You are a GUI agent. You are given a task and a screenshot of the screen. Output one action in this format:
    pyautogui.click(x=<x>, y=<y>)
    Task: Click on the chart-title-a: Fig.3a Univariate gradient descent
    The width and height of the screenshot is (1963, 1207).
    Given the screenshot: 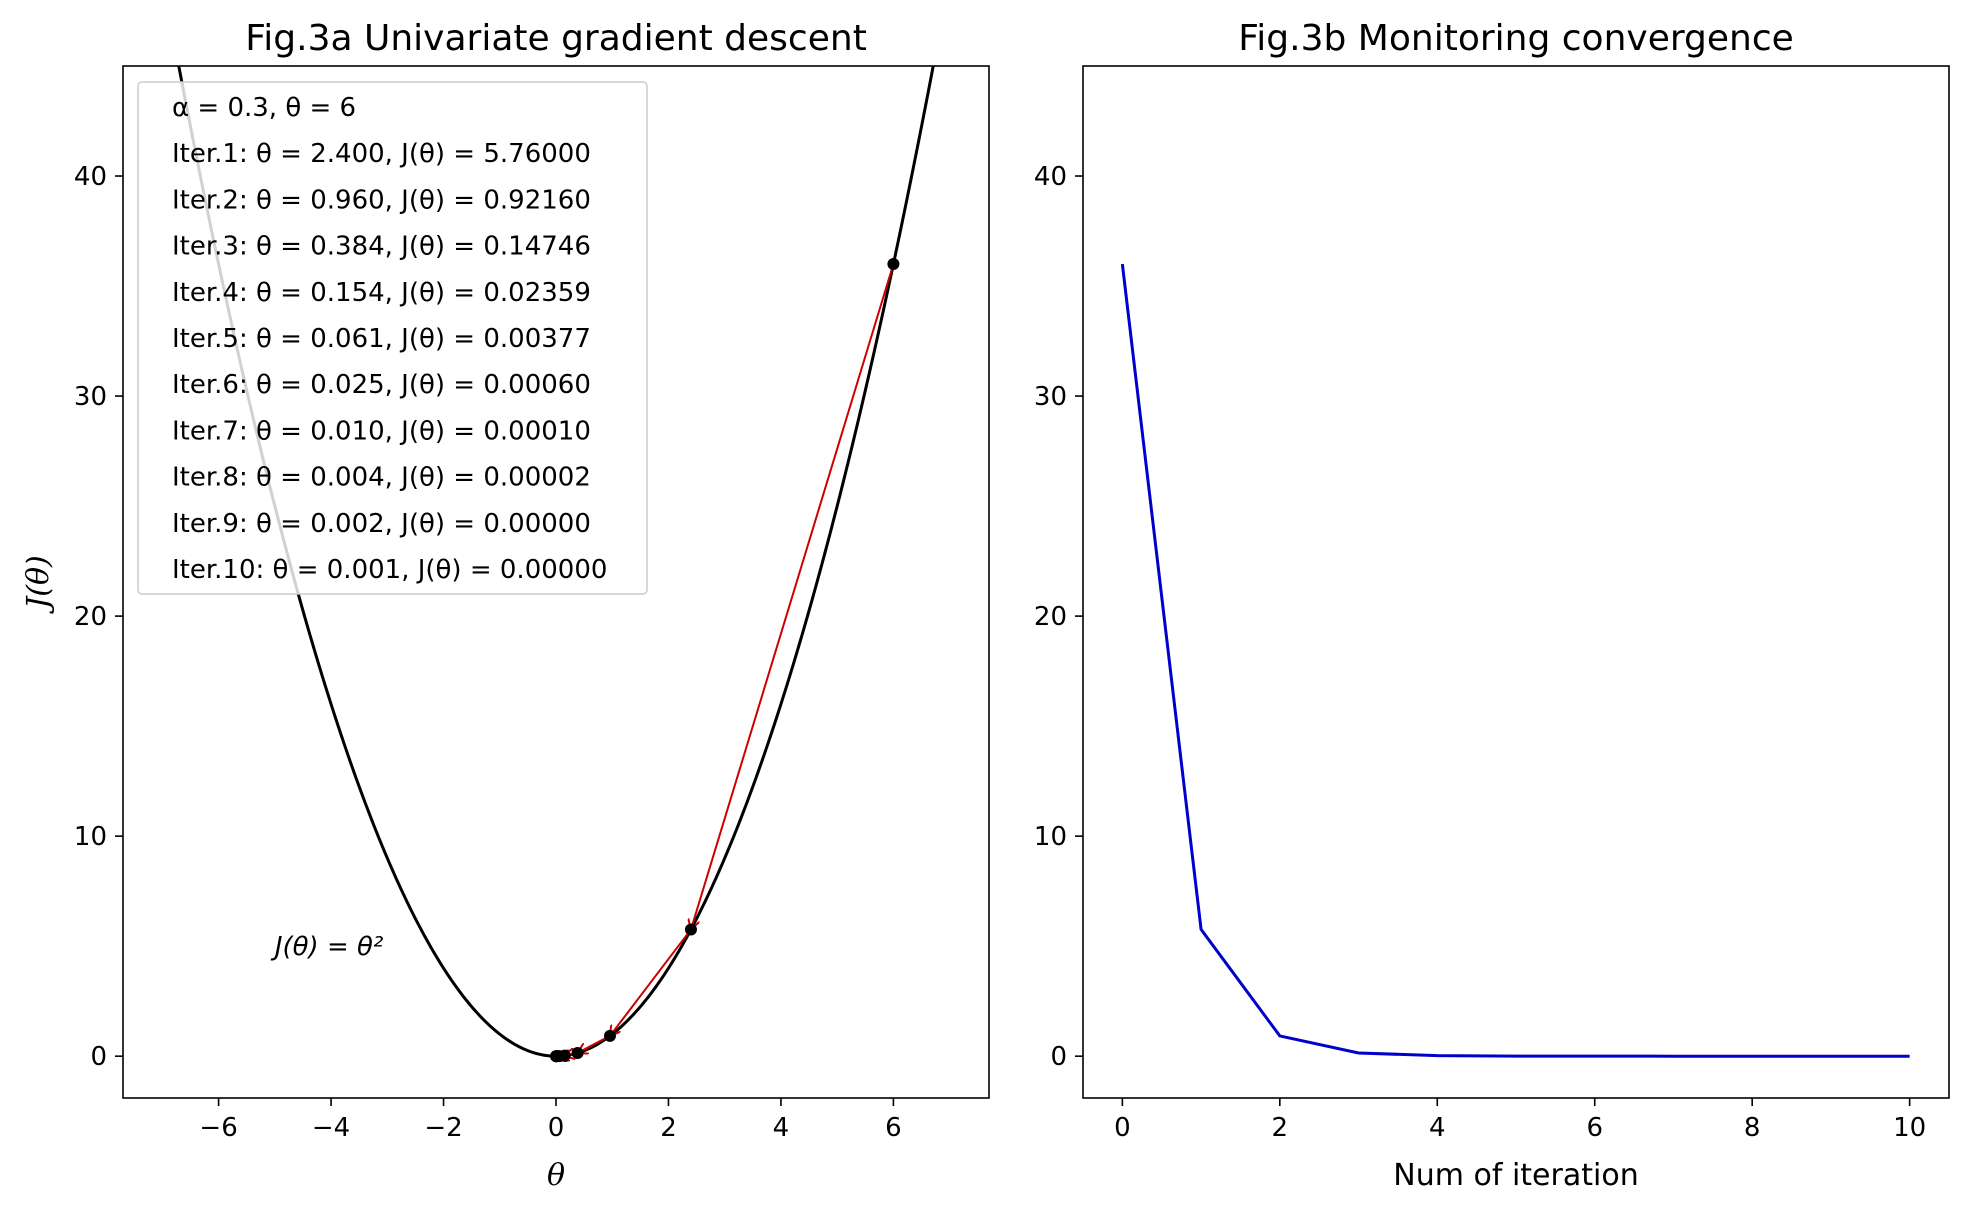 What is the action you would take?
    pyautogui.click(x=556, y=38)
    